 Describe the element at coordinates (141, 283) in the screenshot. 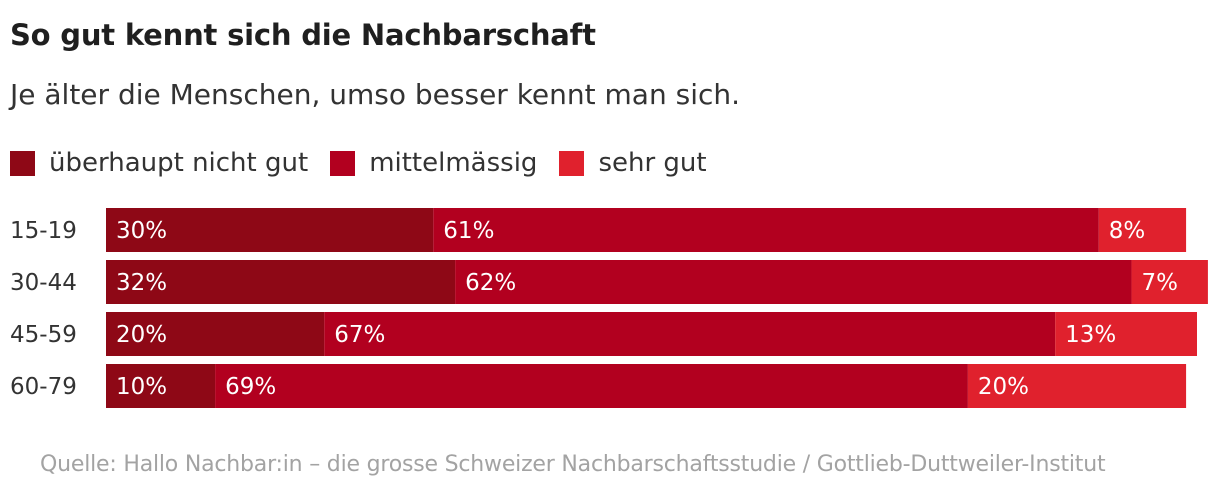

I see `data-label-30-44-1: 32%` at that location.